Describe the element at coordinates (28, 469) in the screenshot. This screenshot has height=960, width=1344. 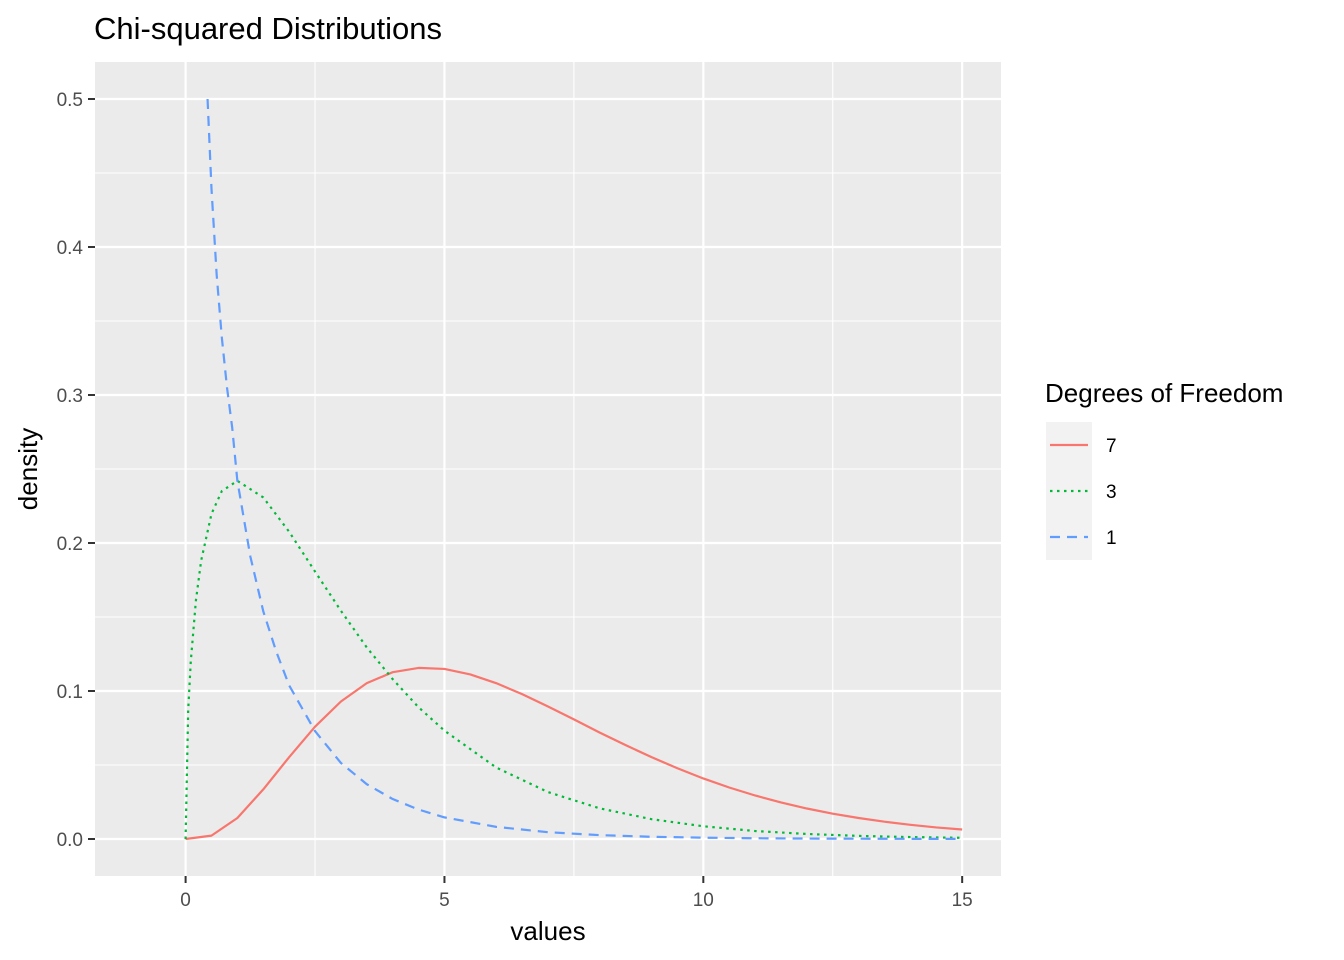
I see `y-axis-title: density` at that location.